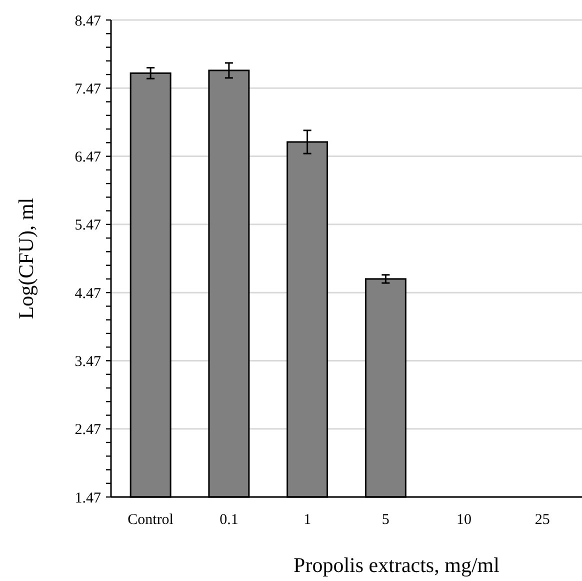  What do you see at coordinates (386, 520) in the screenshot?
I see `x-tick-label: 5` at bounding box center [386, 520].